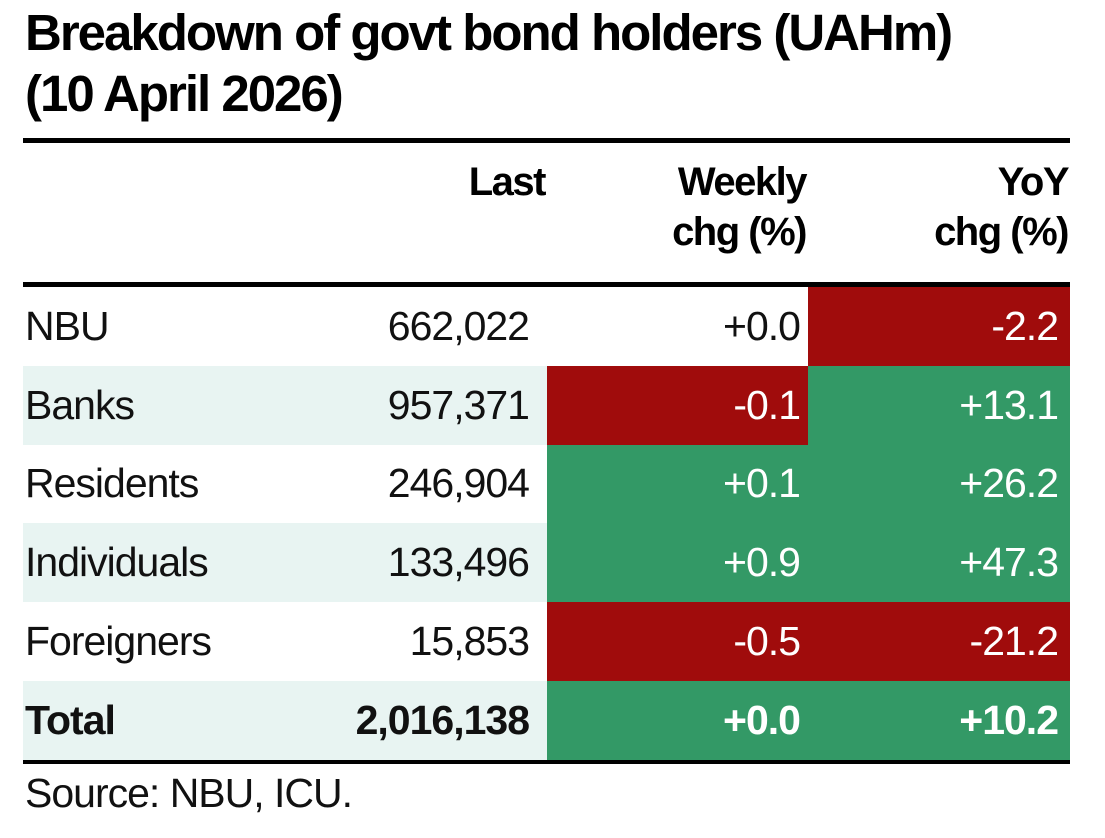 The height and width of the screenshot is (838, 1105). I want to click on yoy-change-cell: +13.1, so click(939, 405).